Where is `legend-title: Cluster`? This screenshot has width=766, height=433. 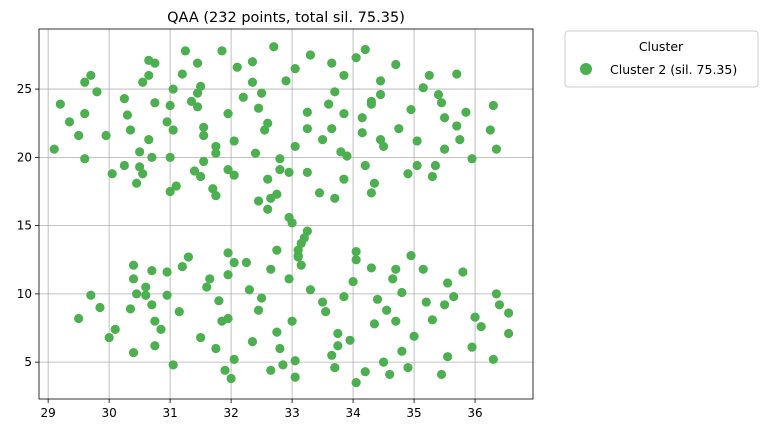
legend-title: Cluster is located at coordinates (661, 46).